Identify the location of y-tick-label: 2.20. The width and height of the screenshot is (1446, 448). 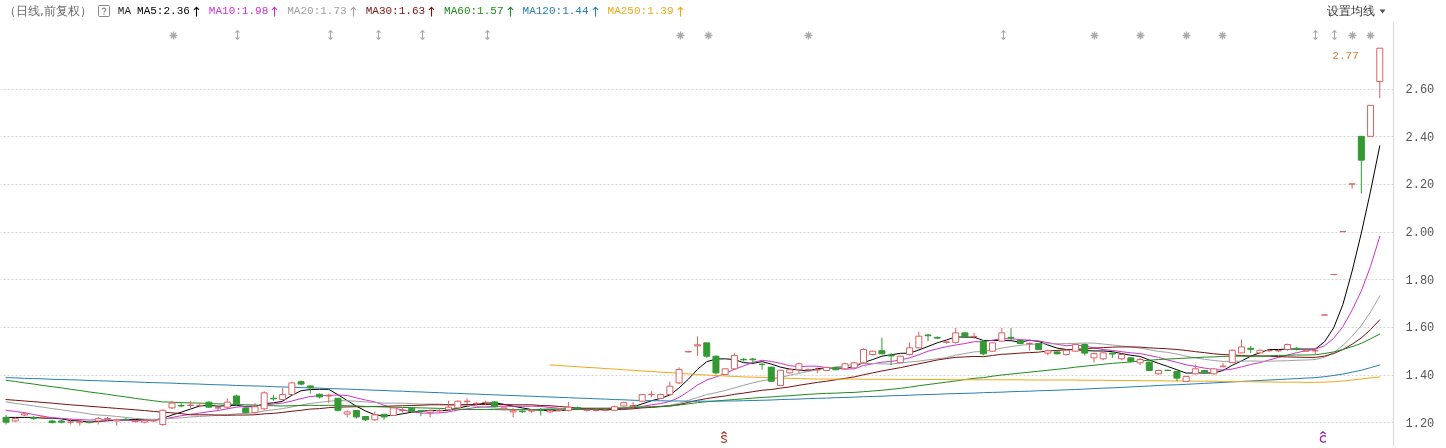
(1420, 185).